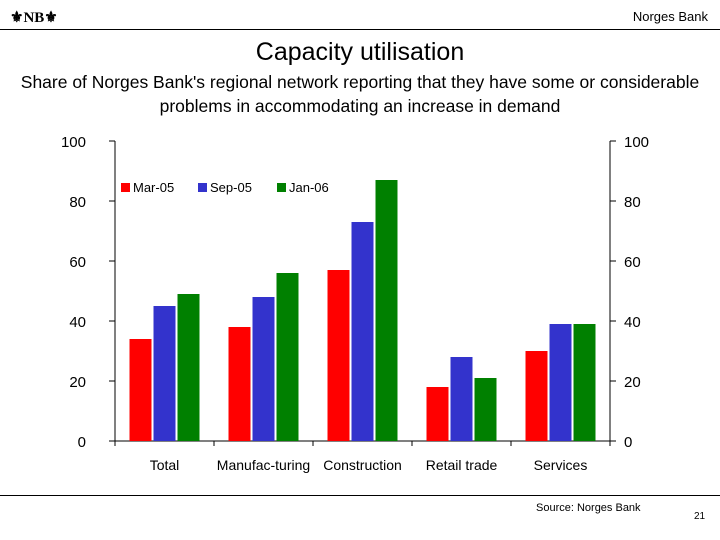 The image size is (720, 540). What do you see at coordinates (588, 508) in the screenshot?
I see `source-note: Source: Norges Bank` at bounding box center [588, 508].